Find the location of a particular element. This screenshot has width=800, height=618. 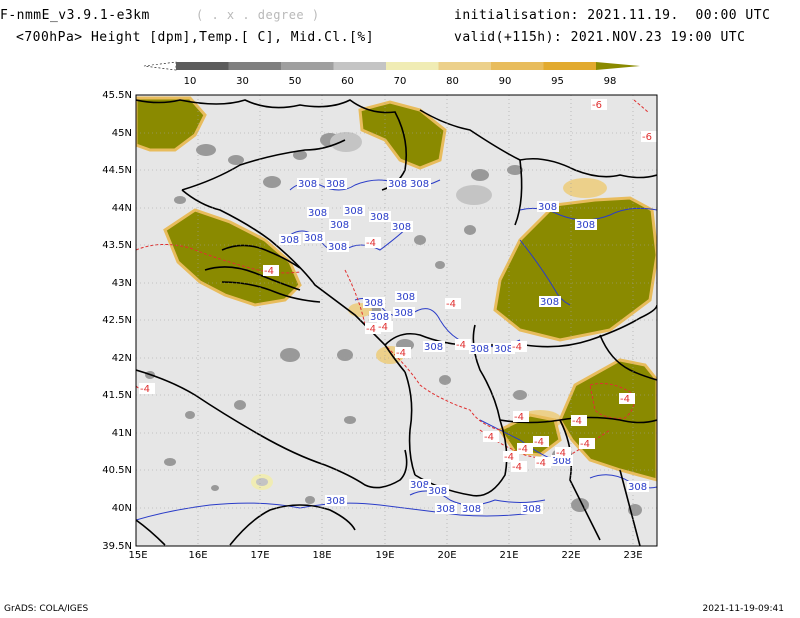

lat-label: 41N is located at coordinates (122, 433).